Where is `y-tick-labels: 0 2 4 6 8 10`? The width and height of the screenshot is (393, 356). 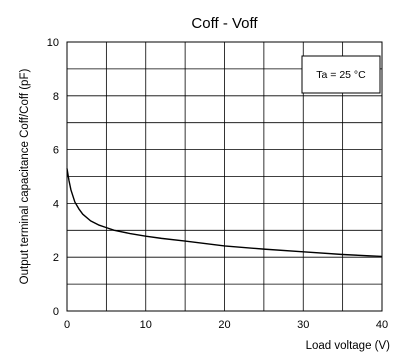 y-tick-labels: 0 2 4 6 8 10 is located at coordinates (53, 177).